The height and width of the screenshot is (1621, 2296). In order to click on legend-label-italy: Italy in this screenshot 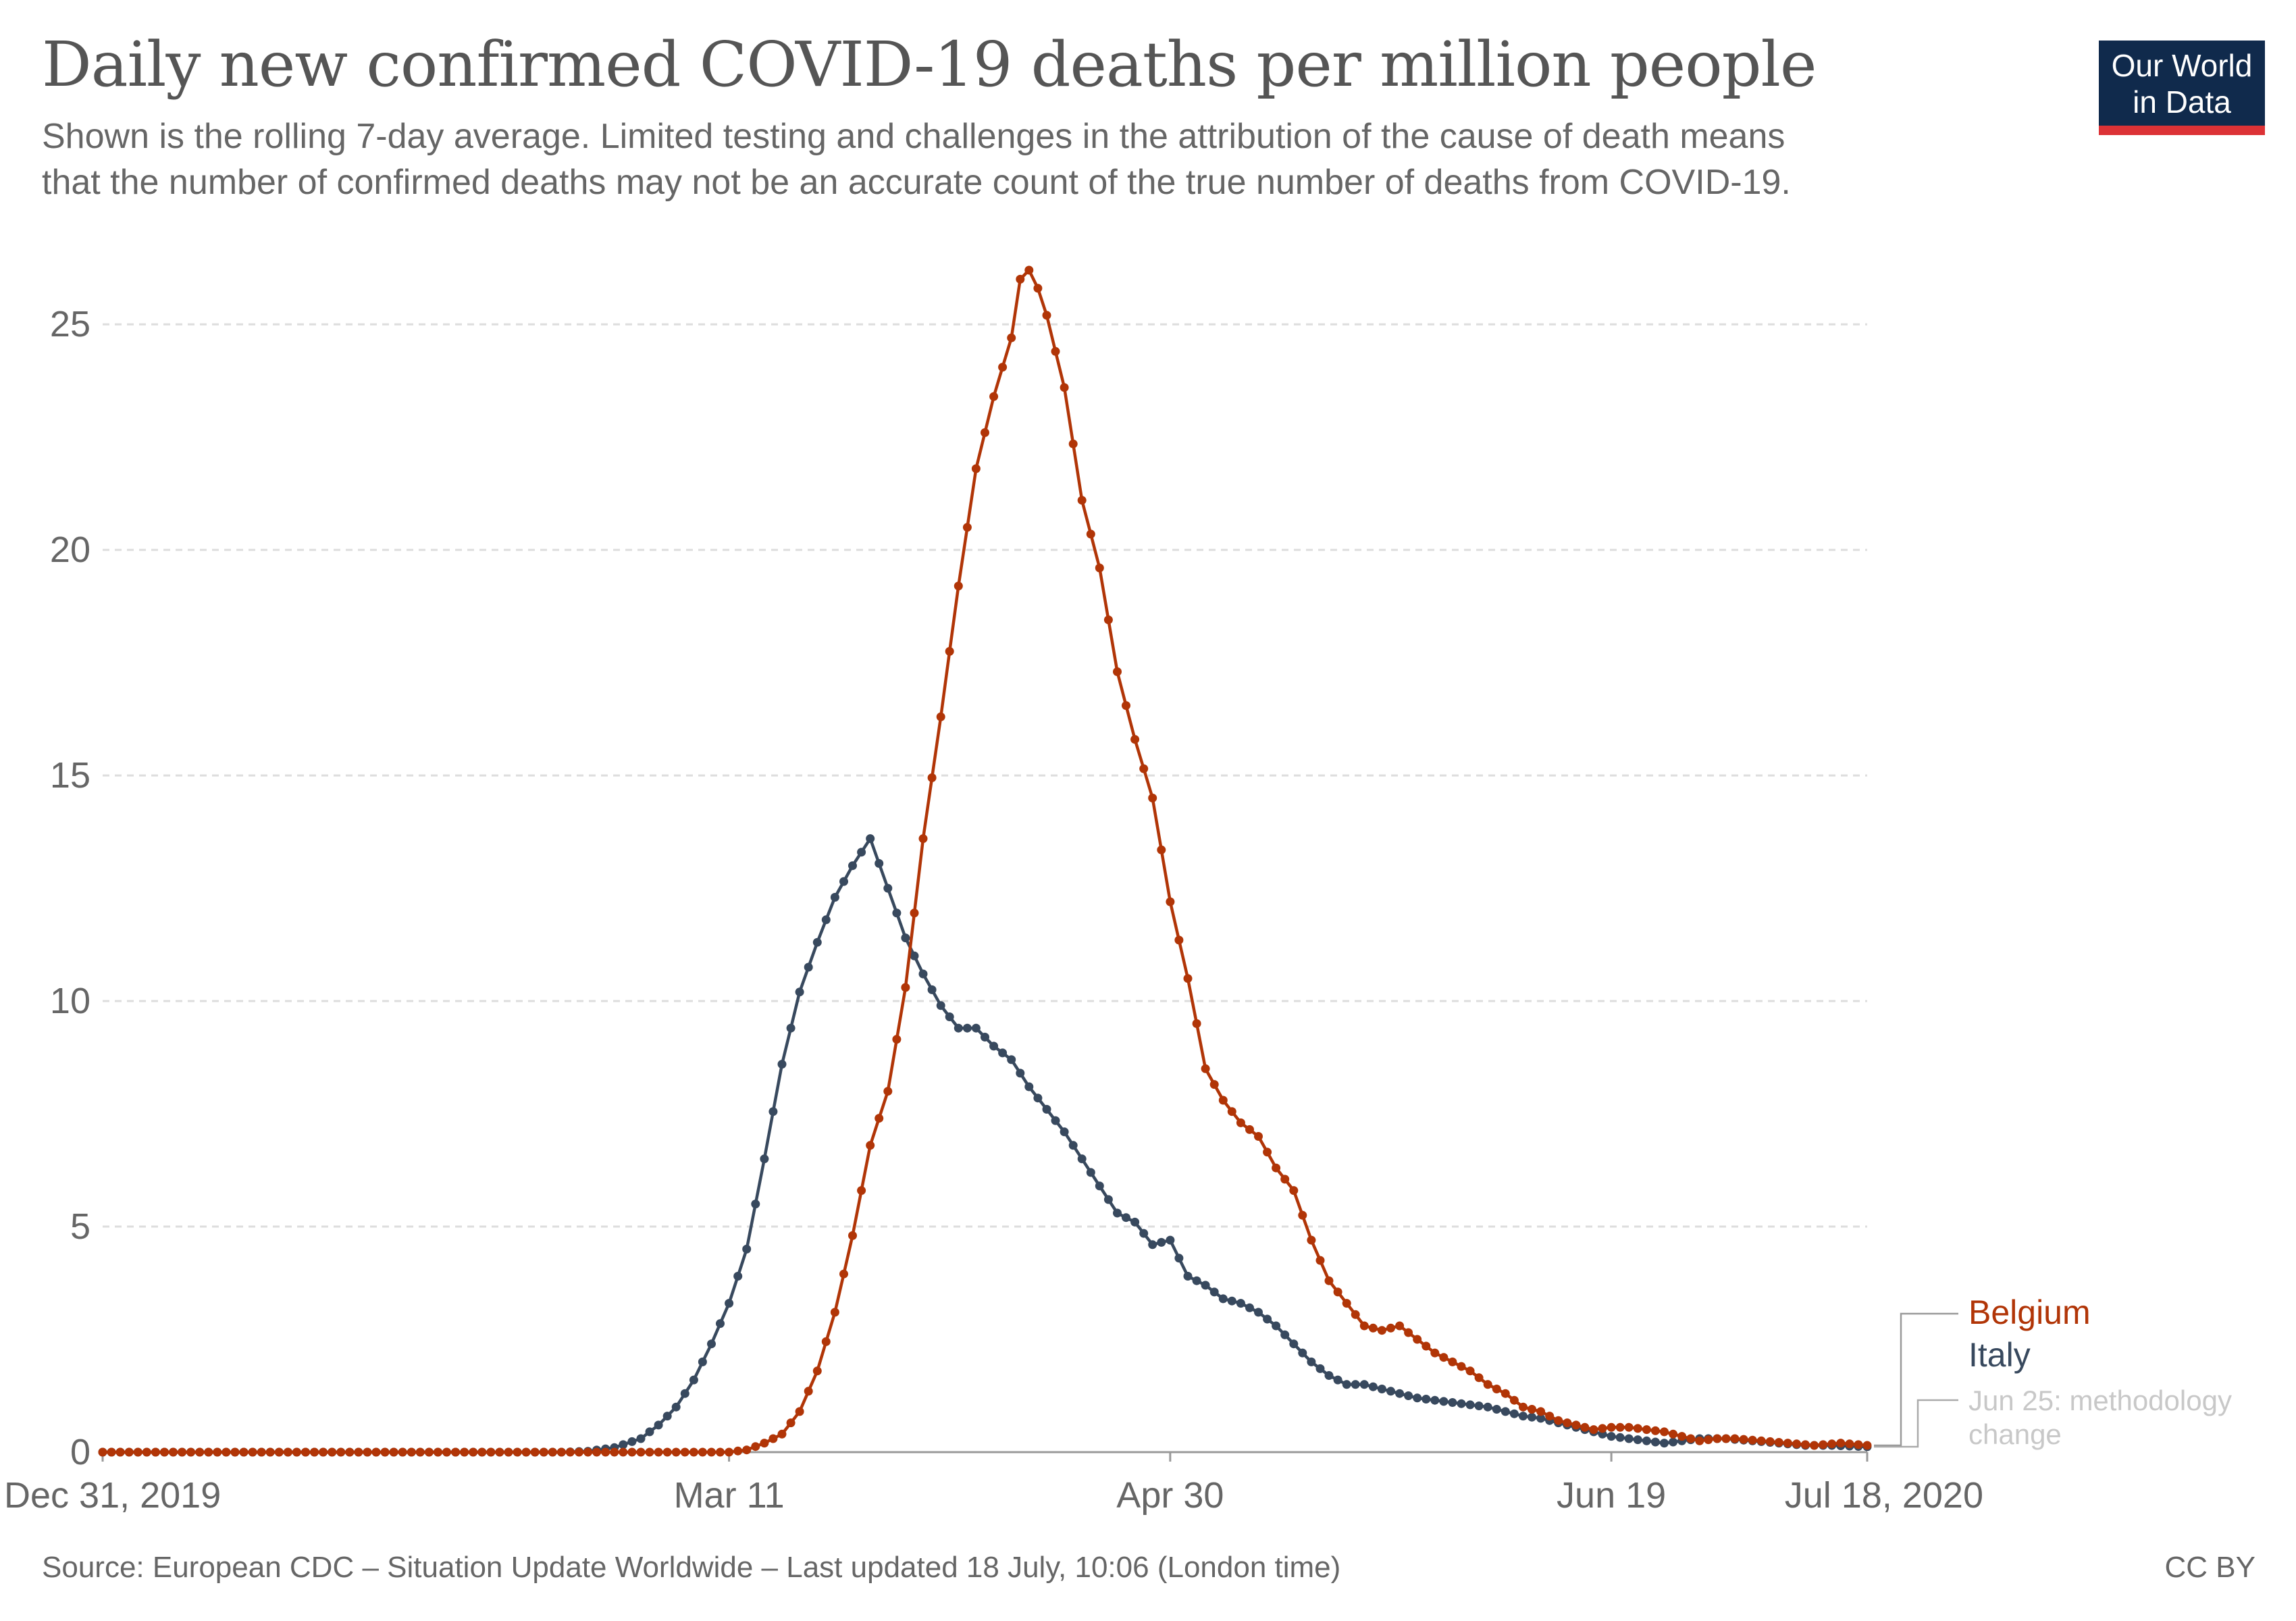, I will do `click(2000, 1355)`.